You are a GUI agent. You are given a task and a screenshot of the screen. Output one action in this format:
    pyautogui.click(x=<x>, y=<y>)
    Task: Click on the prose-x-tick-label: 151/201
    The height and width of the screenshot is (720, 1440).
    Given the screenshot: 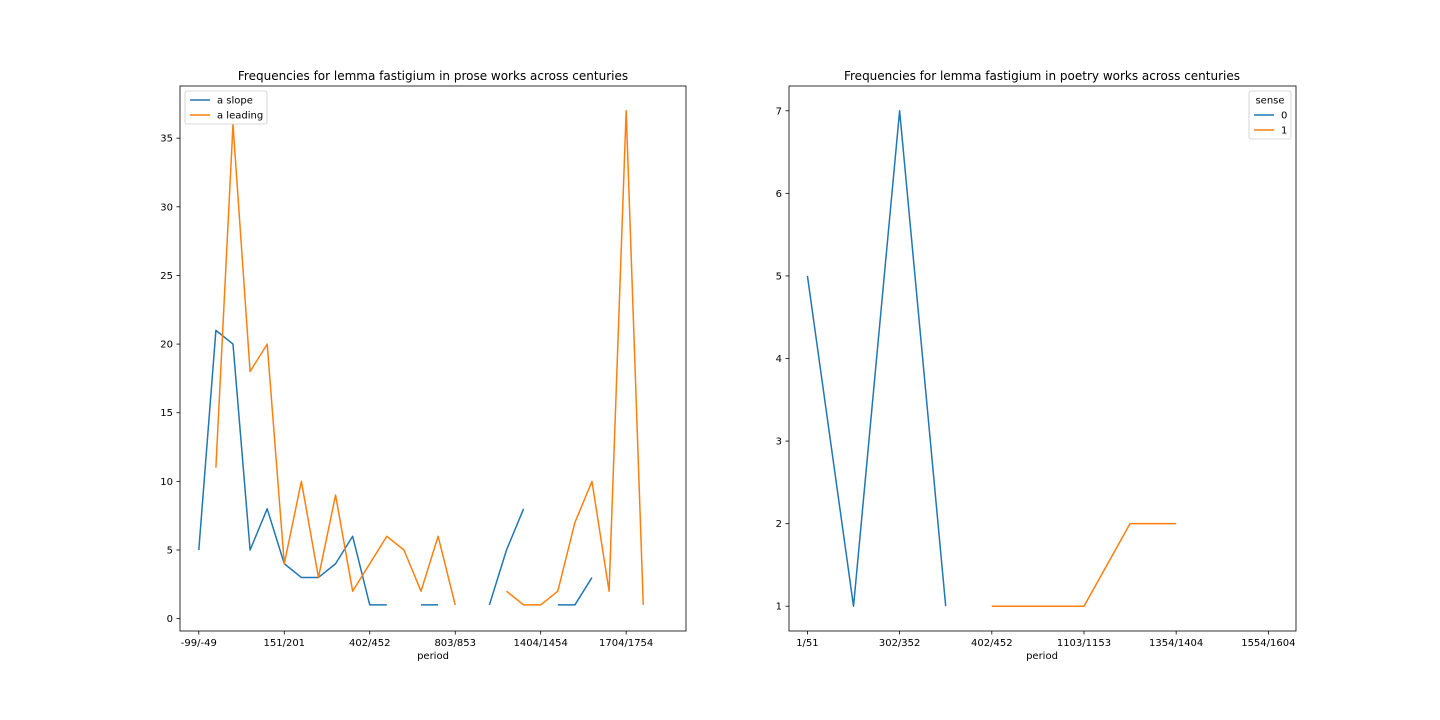 What is the action you would take?
    pyautogui.click(x=285, y=643)
    